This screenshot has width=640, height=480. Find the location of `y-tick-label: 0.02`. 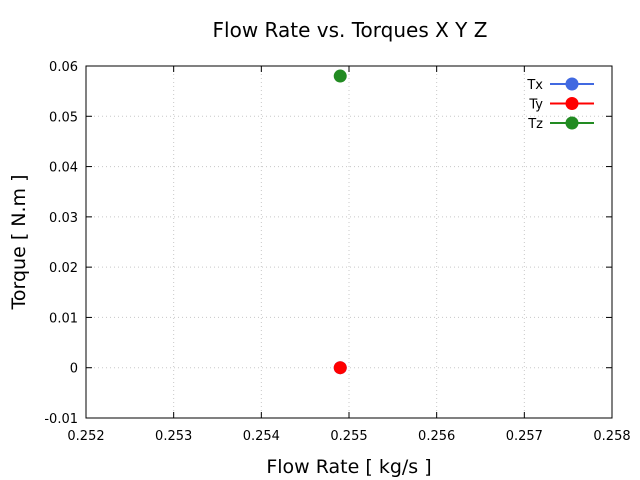

y-tick-label: 0.02 is located at coordinates (63, 268).